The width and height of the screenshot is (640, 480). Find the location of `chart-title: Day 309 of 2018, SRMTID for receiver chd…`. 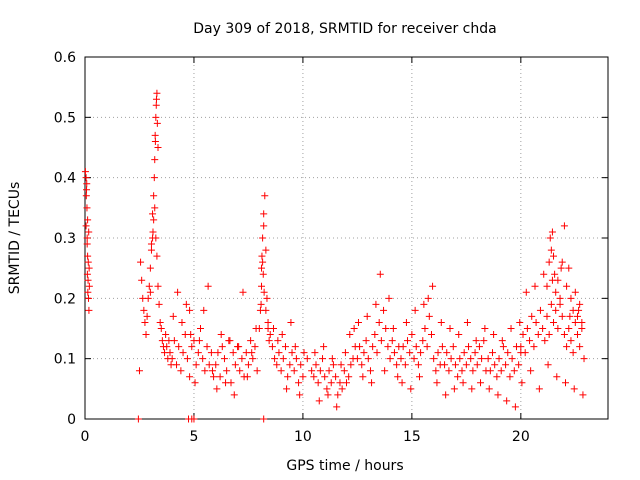

chart-title: Day 309 of 2018, SRMTID for receiver chd… is located at coordinates (344, 29).